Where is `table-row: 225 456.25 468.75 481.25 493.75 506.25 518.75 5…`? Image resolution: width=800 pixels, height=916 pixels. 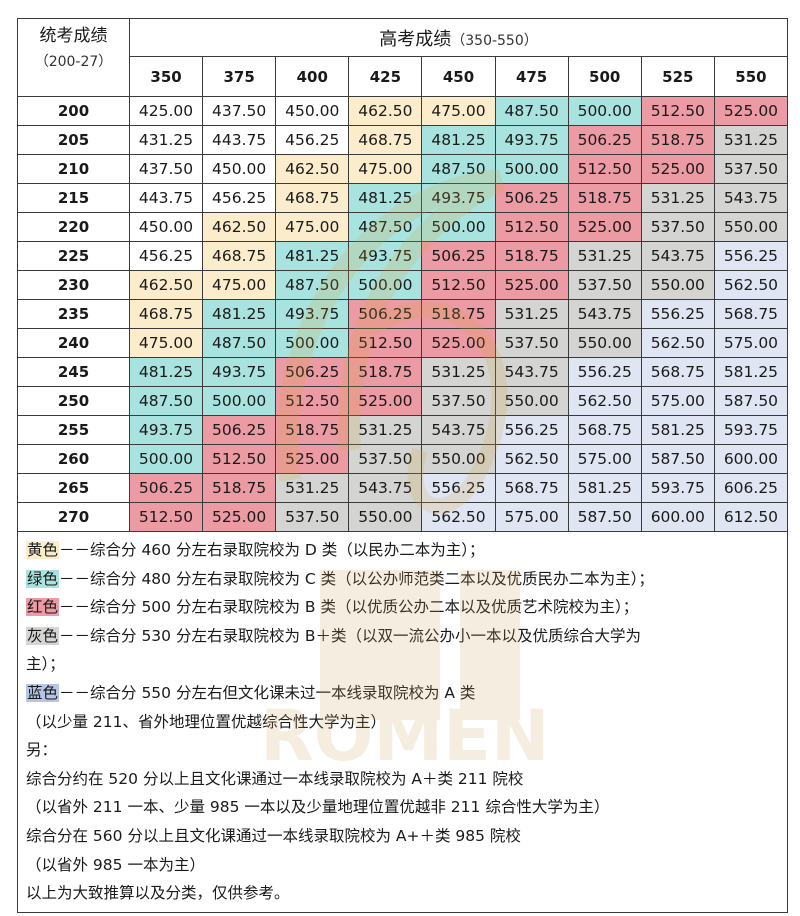 table-row: 225 456.25 468.75 481.25 493.75 506.25 518.75 5… is located at coordinates (403, 256).